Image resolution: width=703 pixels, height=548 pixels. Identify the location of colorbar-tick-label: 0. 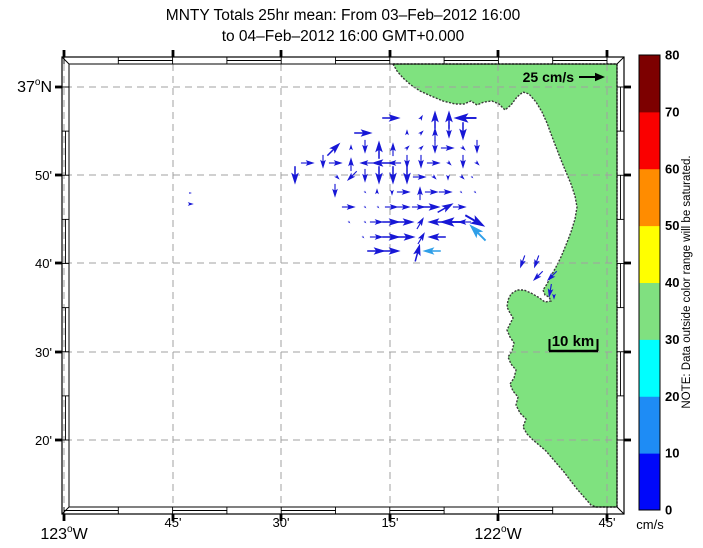
(668, 510).